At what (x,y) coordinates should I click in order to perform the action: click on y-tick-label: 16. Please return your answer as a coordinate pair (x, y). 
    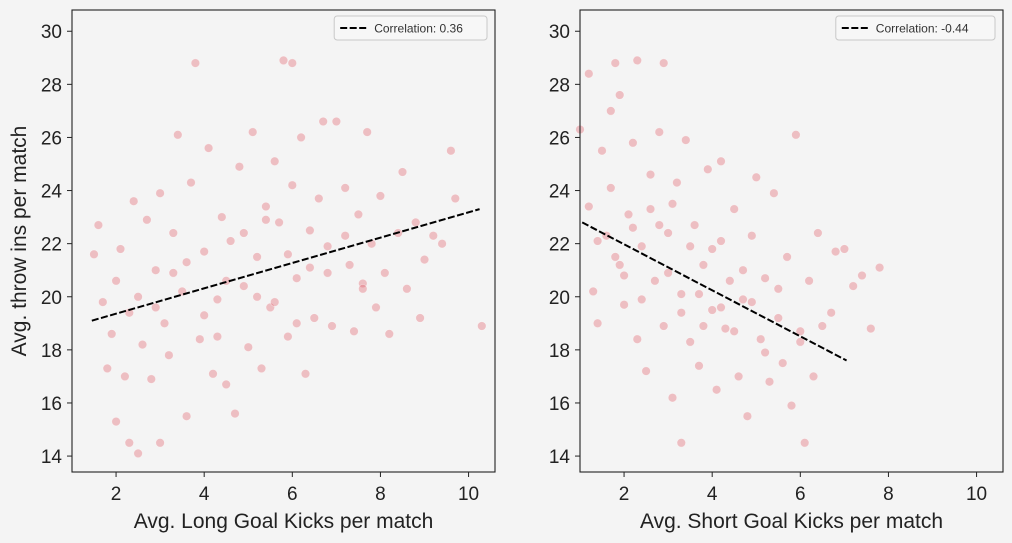
    Looking at the image, I should click on (559, 404).